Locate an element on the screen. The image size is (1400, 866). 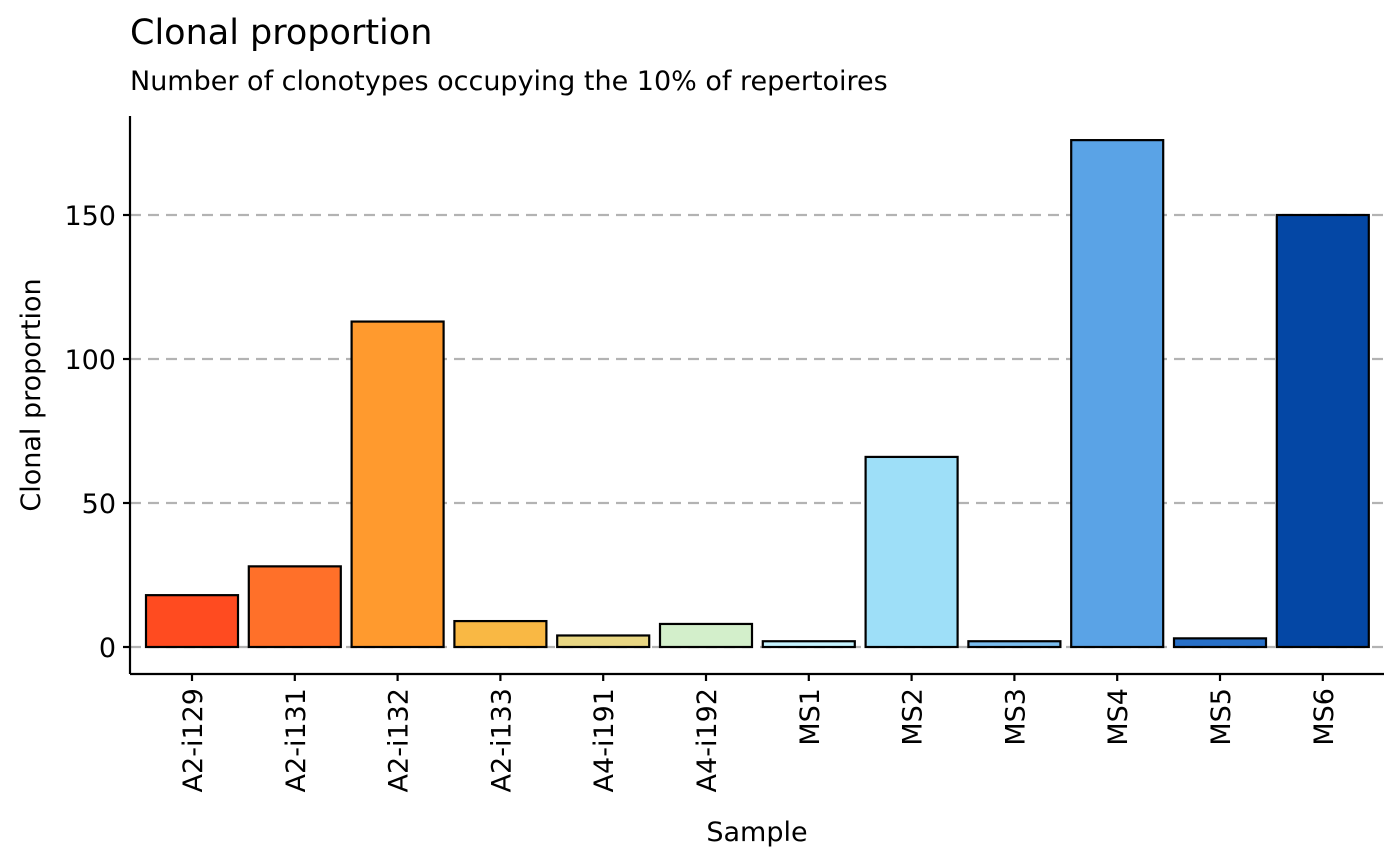
x-tick-label: A4-i191 is located at coordinates (604, 740).